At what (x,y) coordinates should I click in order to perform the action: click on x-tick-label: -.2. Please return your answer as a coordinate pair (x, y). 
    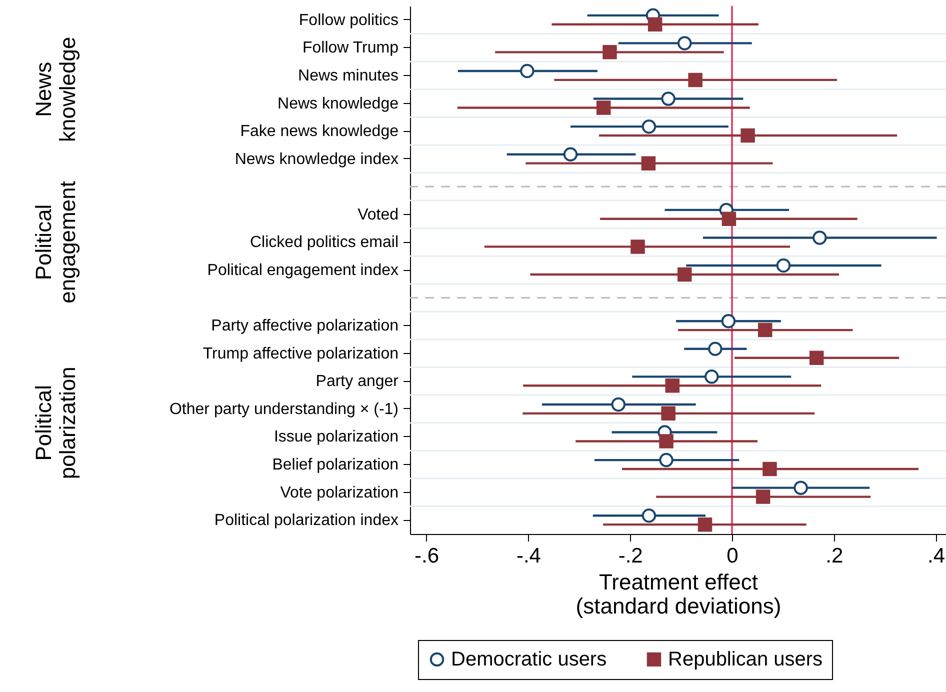
    Looking at the image, I should click on (630, 556).